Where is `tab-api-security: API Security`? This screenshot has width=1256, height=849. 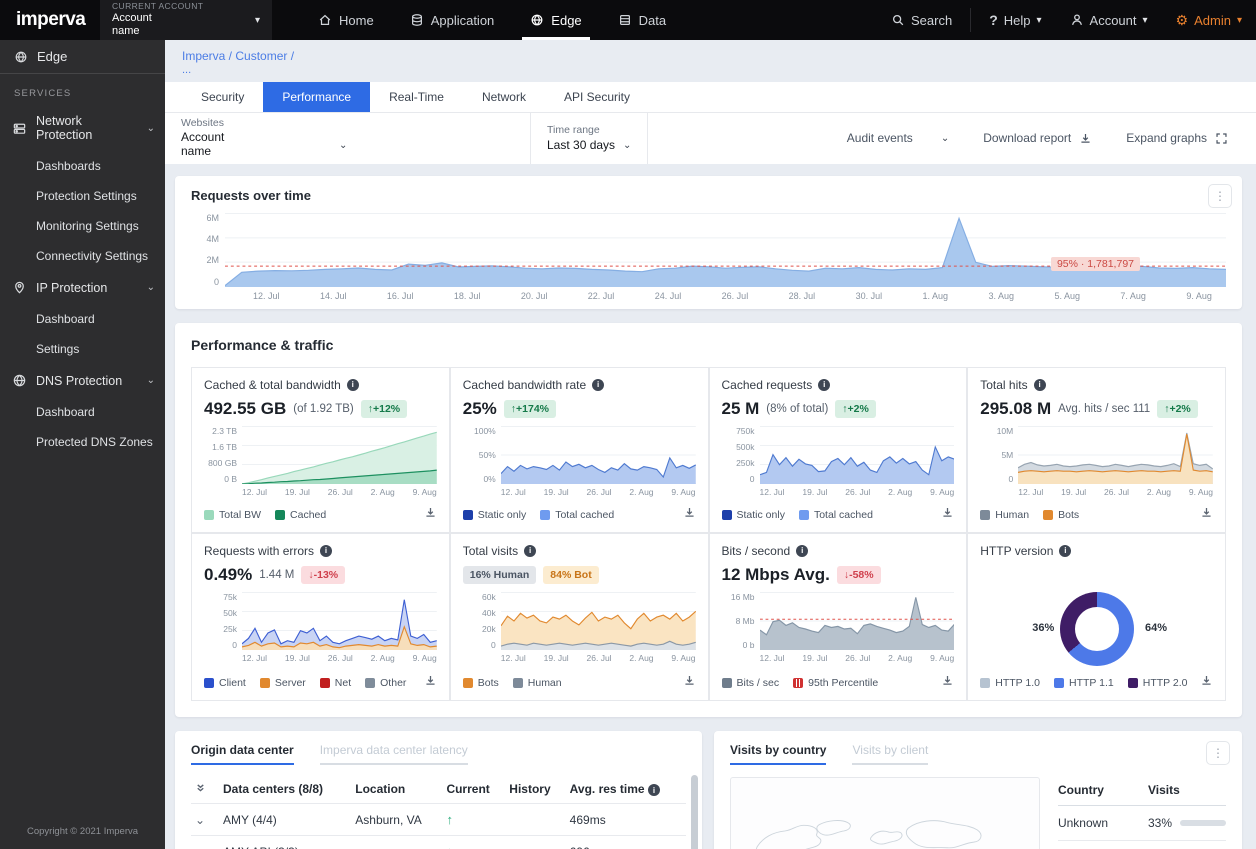
tab-api-security: API Security is located at coordinates (597, 96).